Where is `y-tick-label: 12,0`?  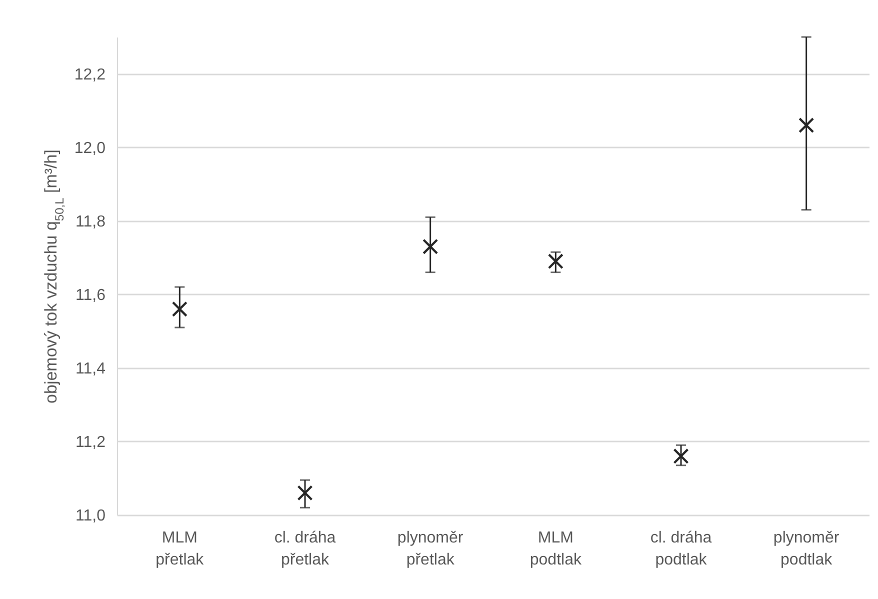
y-tick-label: 12,0 is located at coordinates (90, 148).